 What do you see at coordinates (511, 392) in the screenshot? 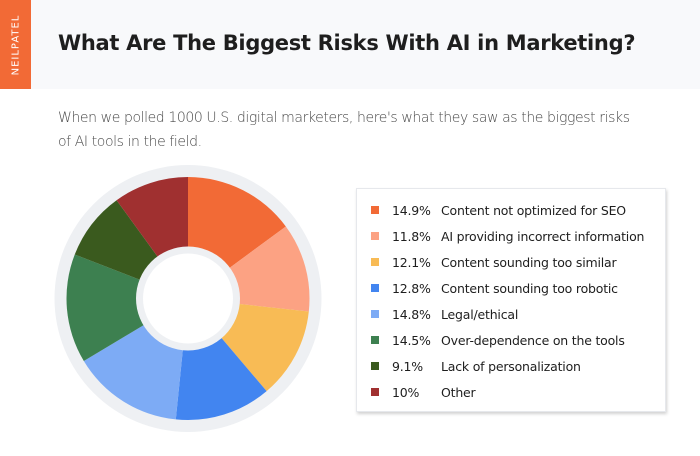
I see `legend-item: 10% Other` at bounding box center [511, 392].